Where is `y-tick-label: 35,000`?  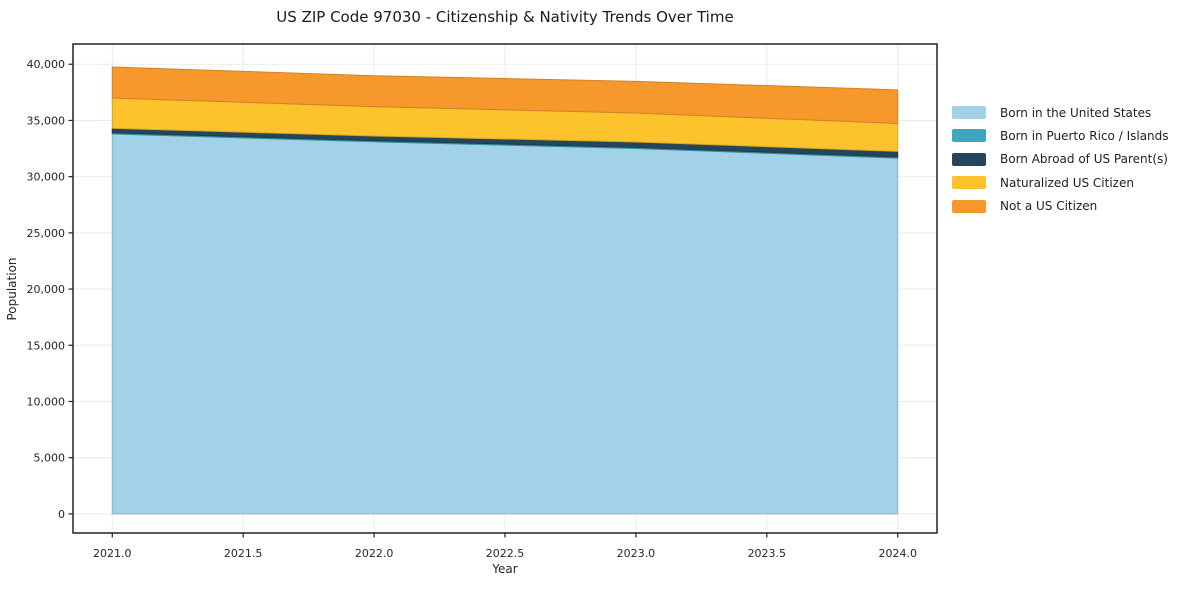 y-tick-label: 35,000 is located at coordinates (46, 120).